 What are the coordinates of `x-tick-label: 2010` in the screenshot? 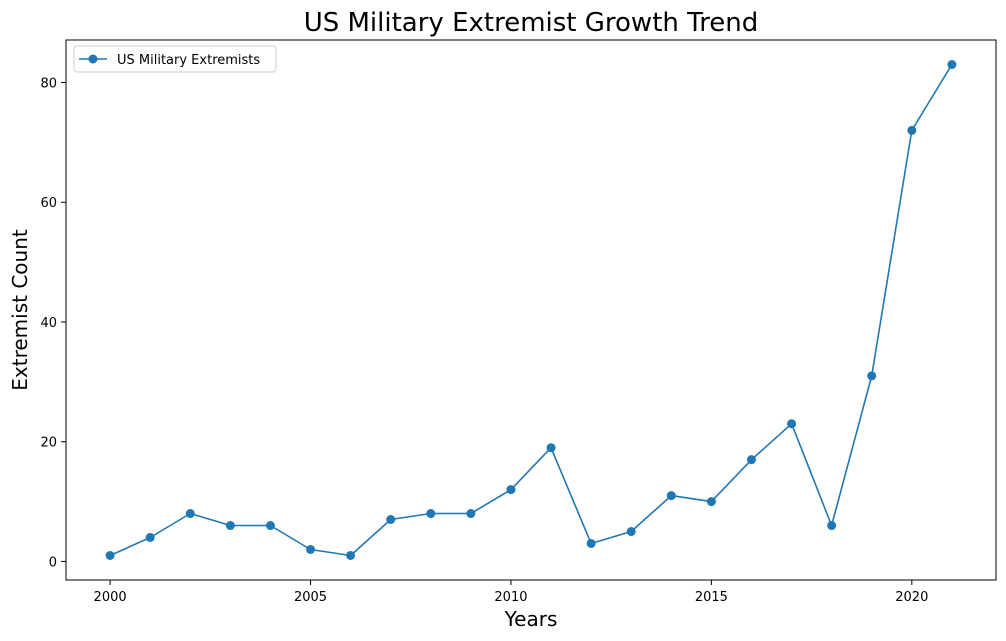 It's located at (510, 597).